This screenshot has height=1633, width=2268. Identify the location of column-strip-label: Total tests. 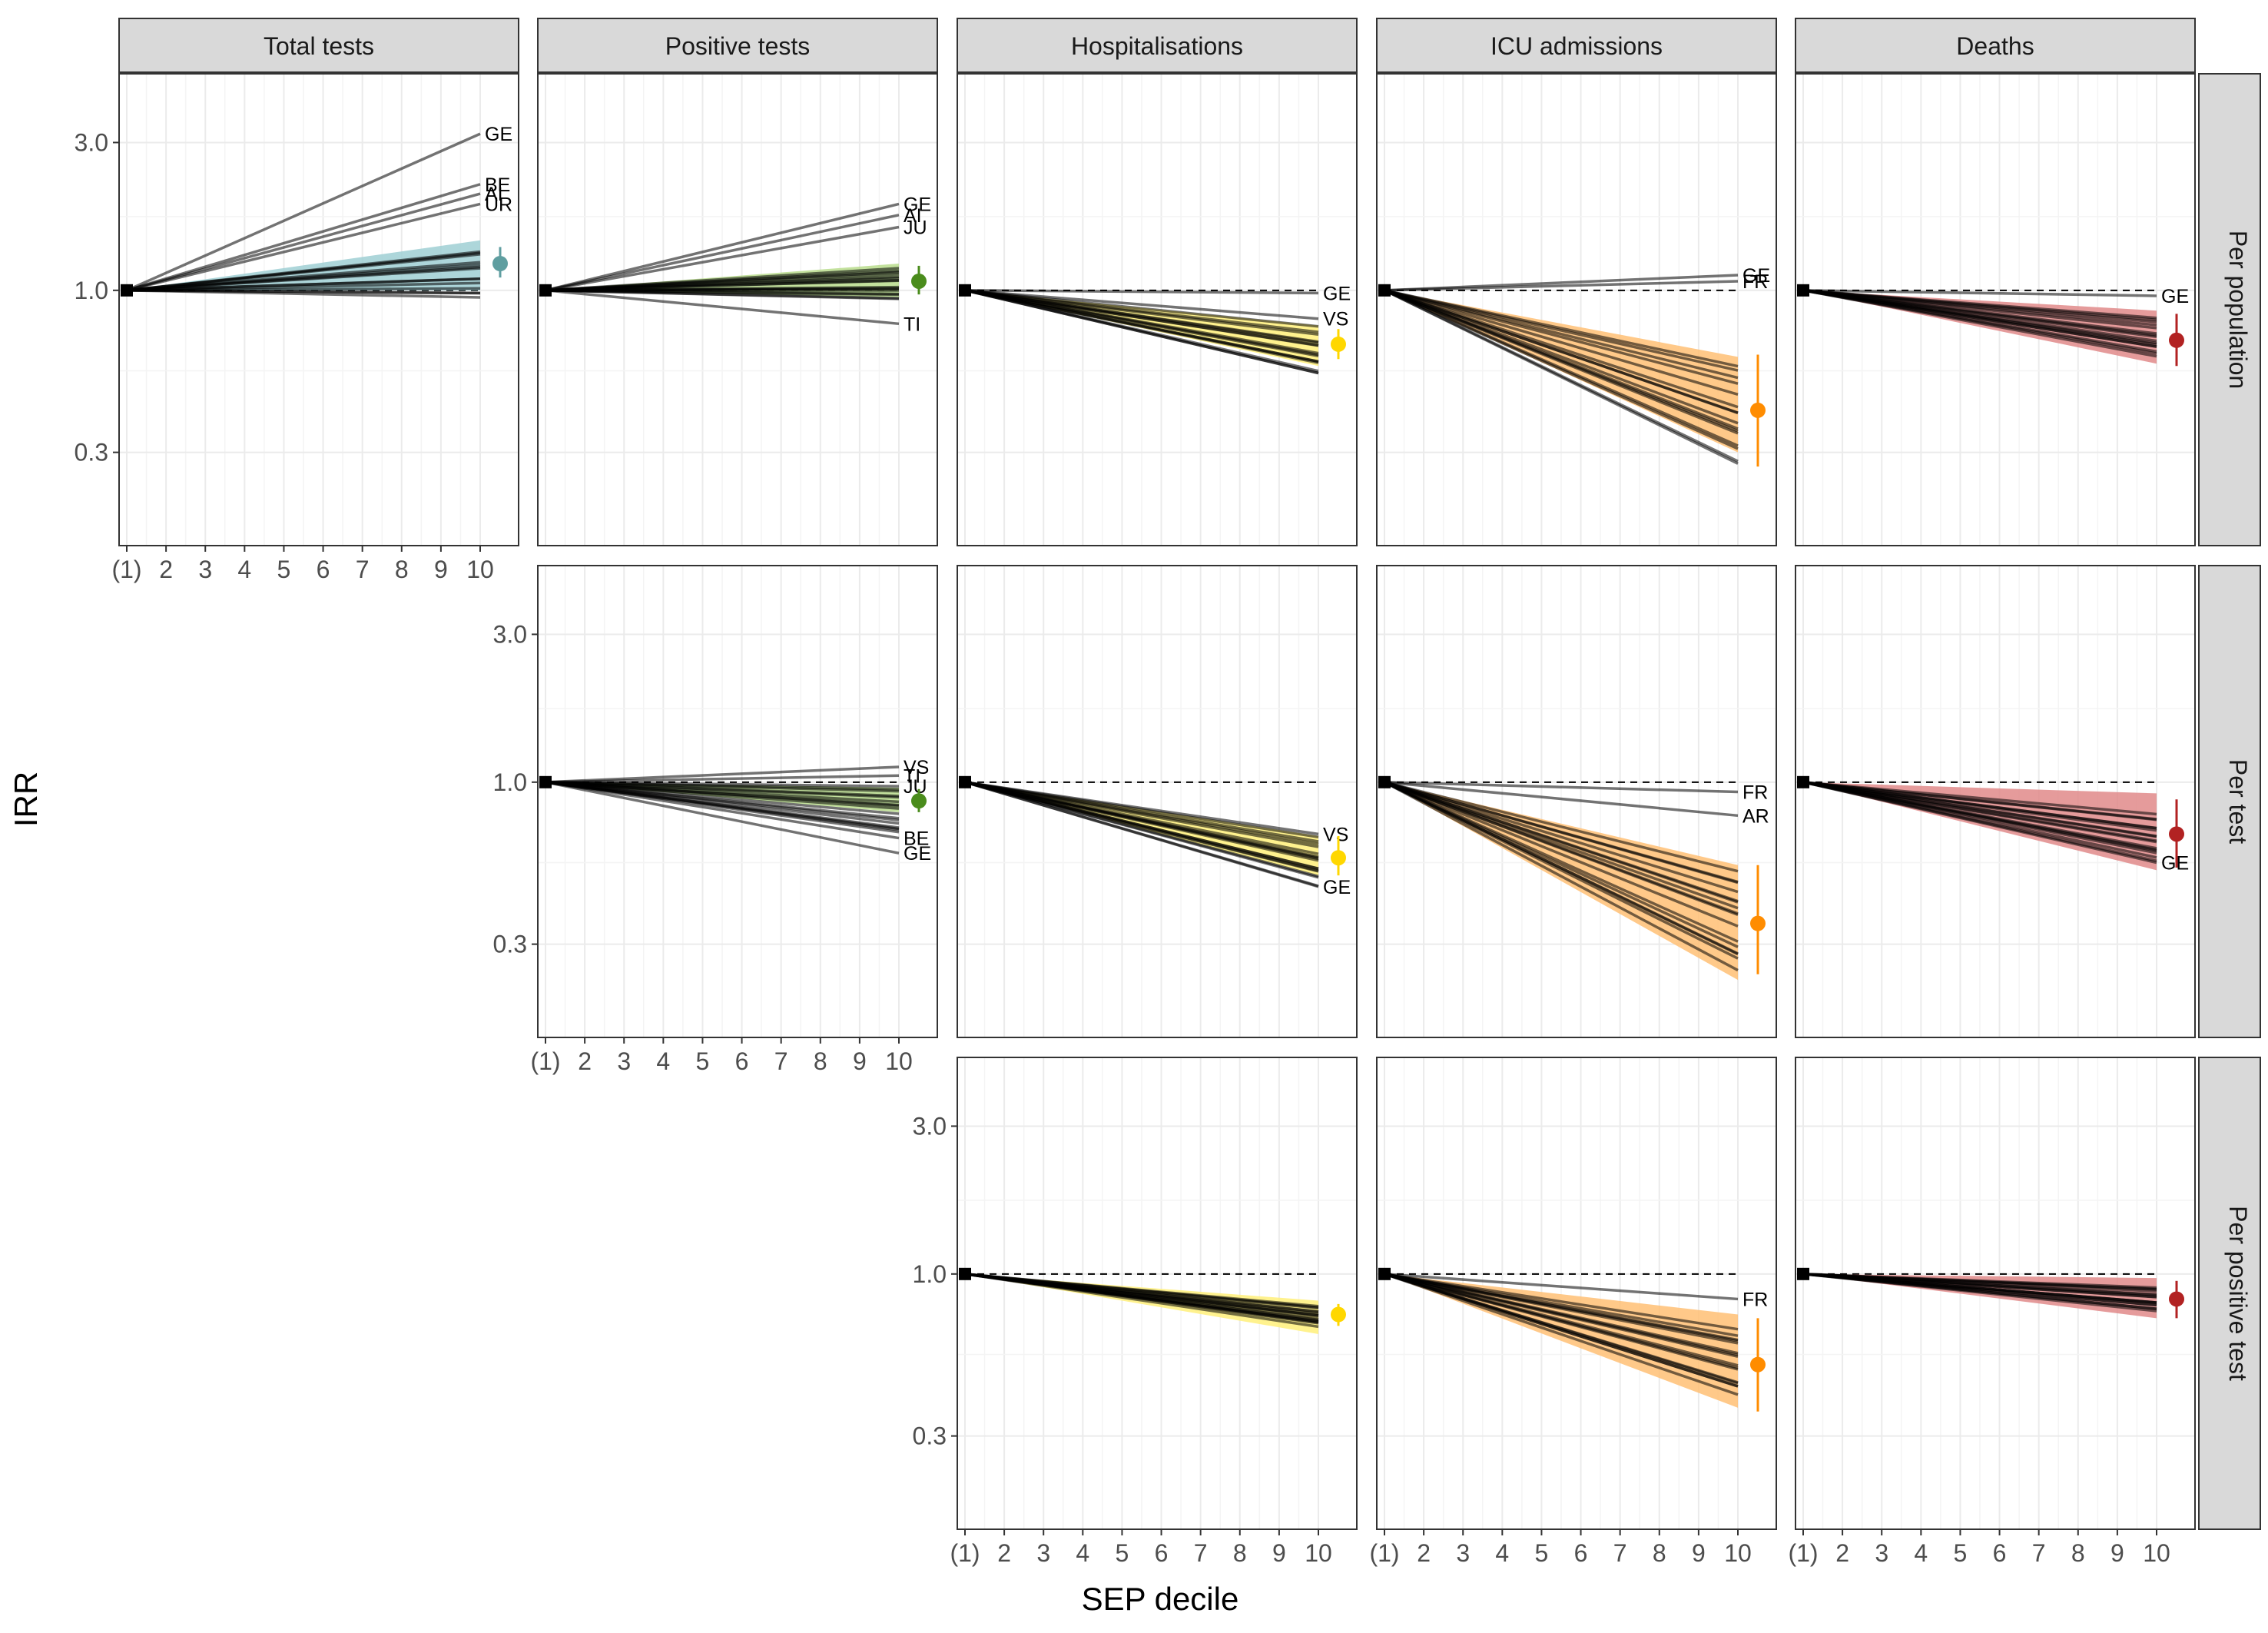
(319, 46).